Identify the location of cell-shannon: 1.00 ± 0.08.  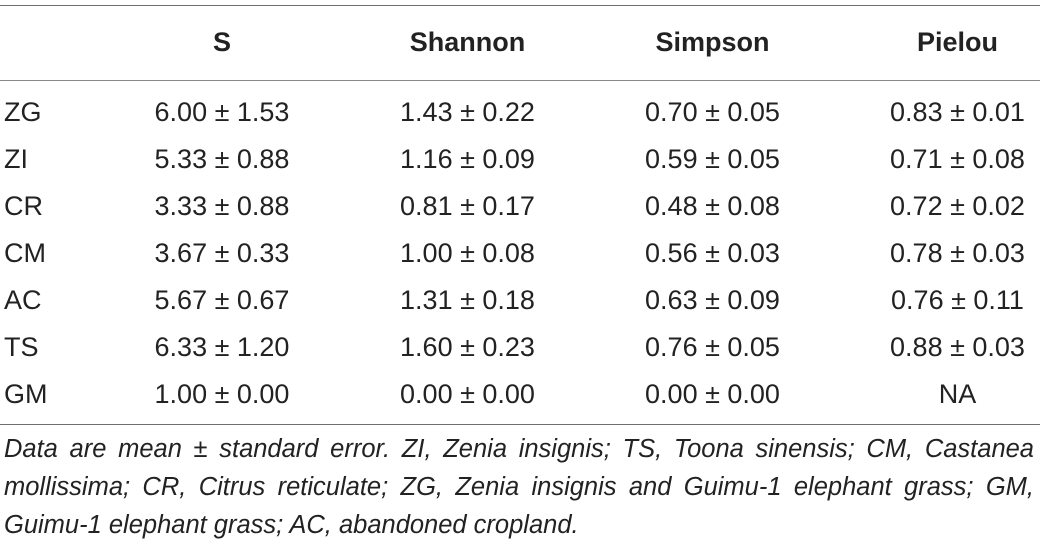
(467, 253).